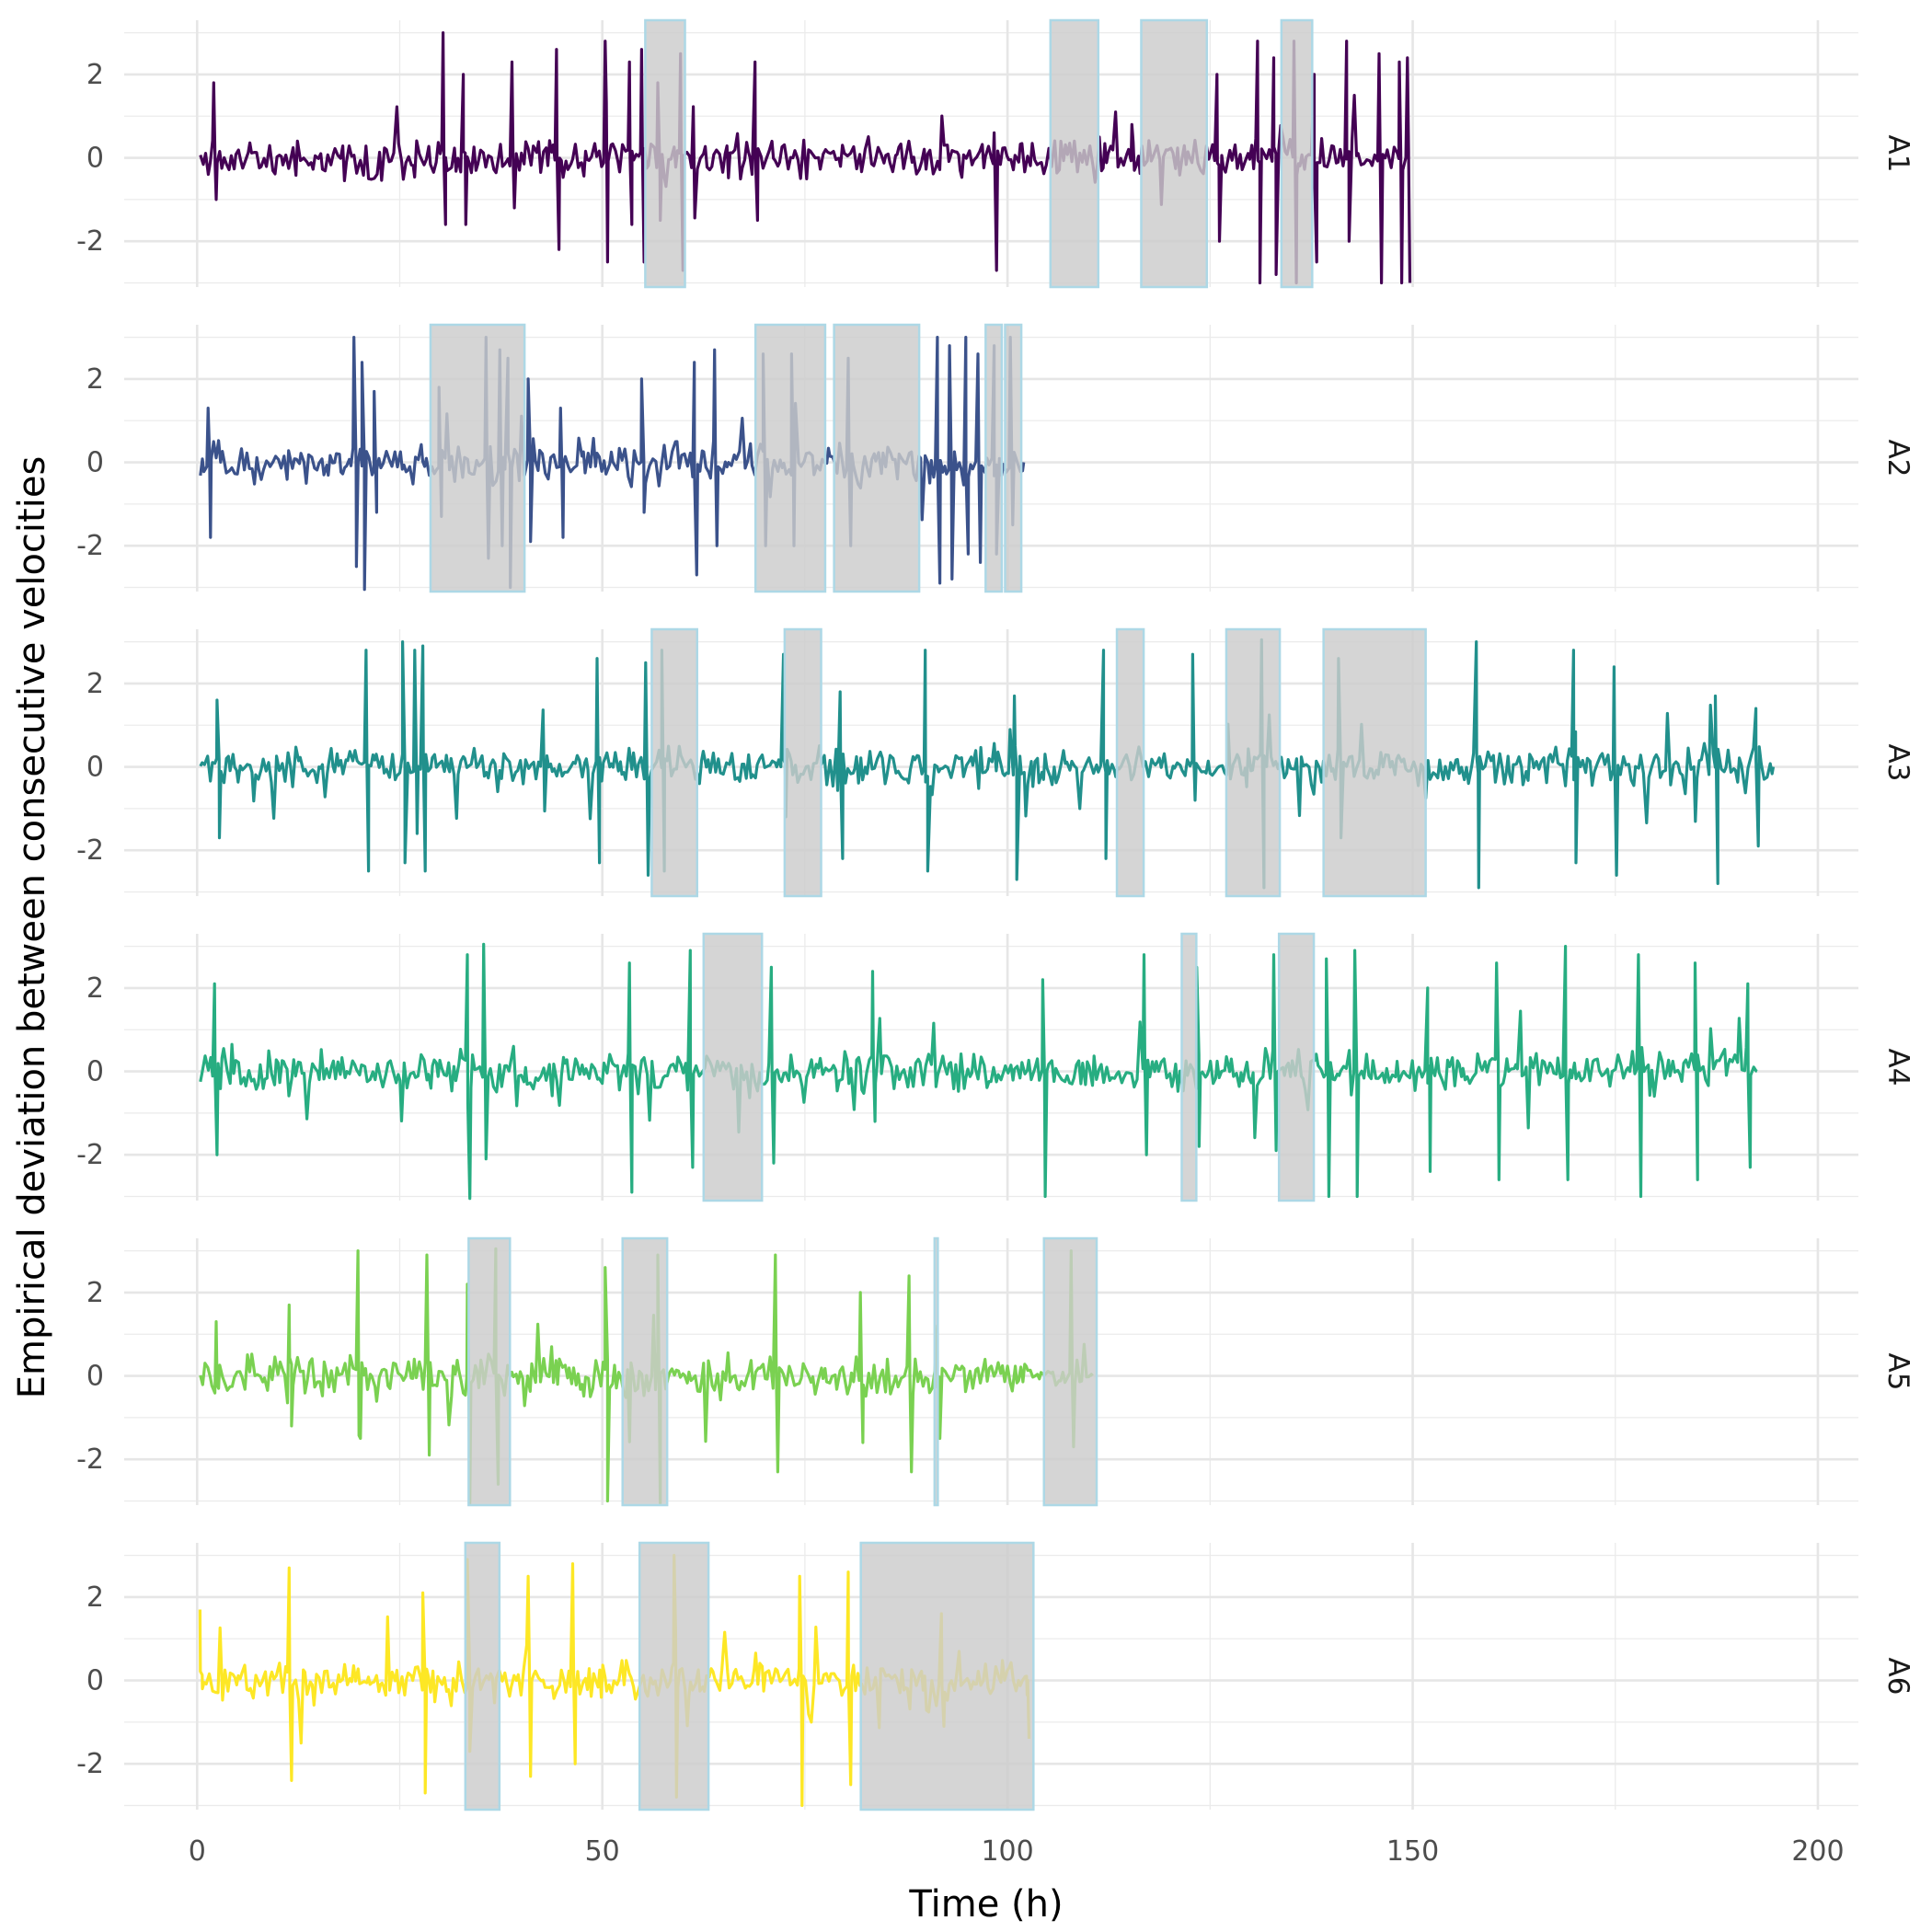 The height and width of the screenshot is (1932, 1932). I want to click on series-line-a1, so click(805, 158).